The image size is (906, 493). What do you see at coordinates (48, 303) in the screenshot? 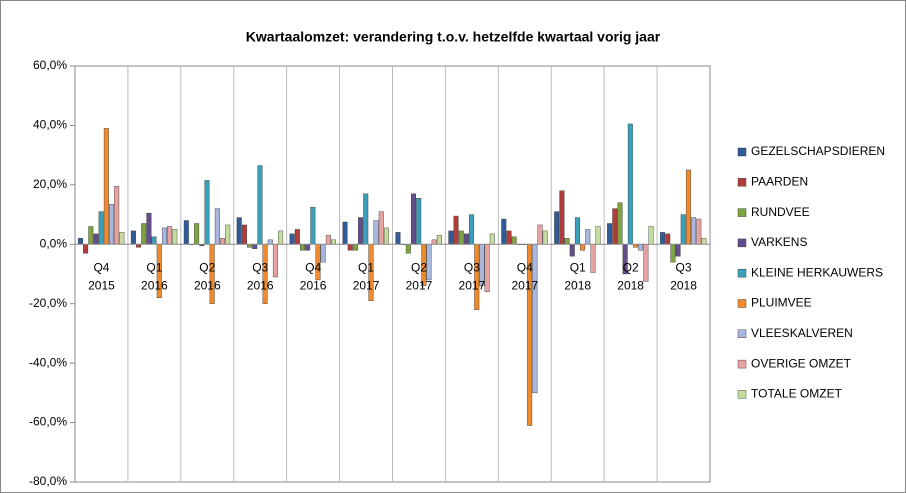
I see `y-tick-label: -20,0%` at bounding box center [48, 303].